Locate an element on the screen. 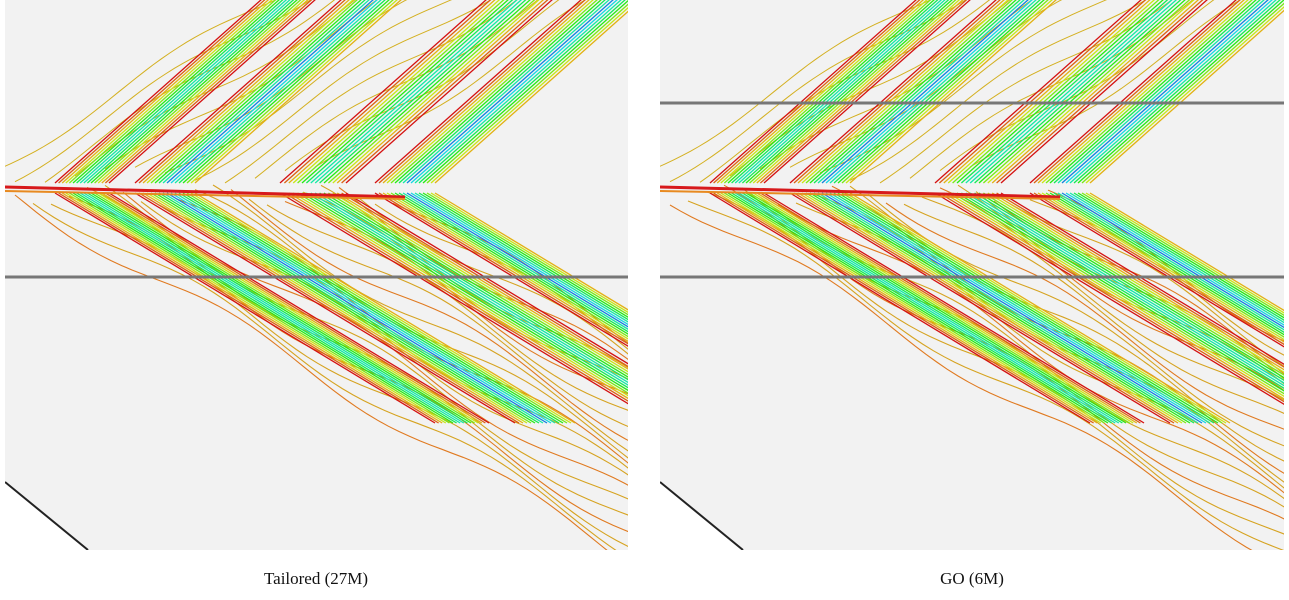 This screenshot has width=1289, height=600. caption: GO (6M) is located at coordinates (972, 578).